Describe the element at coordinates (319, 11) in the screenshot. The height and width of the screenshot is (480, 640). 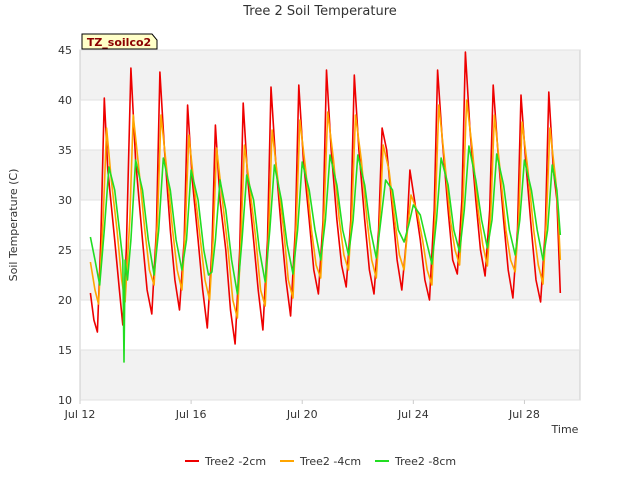
I see `chart-title: Tree 2 Soil Temperature` at that location.